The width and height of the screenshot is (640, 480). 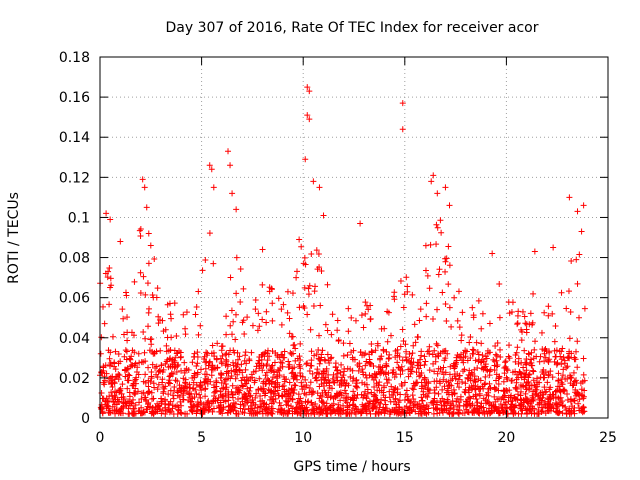 What do you see at coordinates (79, 218) in the screenshot?
I see `y-tick-label: 0.1` at bounding box center [79, 218].